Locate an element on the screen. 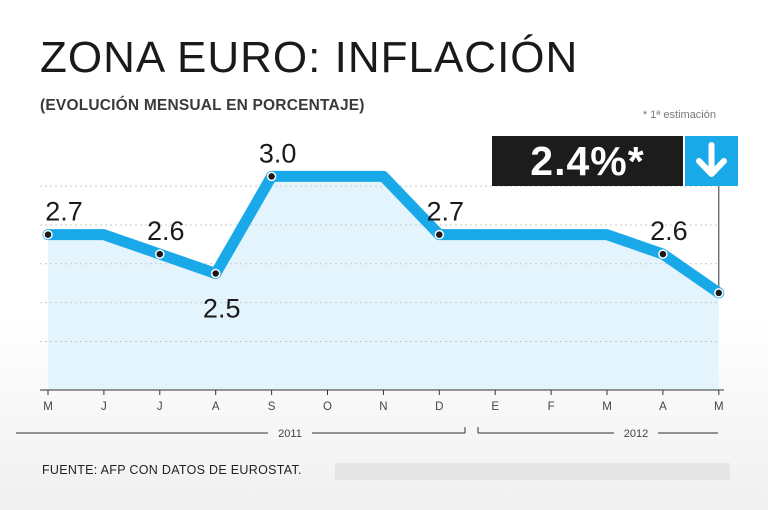  x-tick-label: N is located at coordinates (383, 407).